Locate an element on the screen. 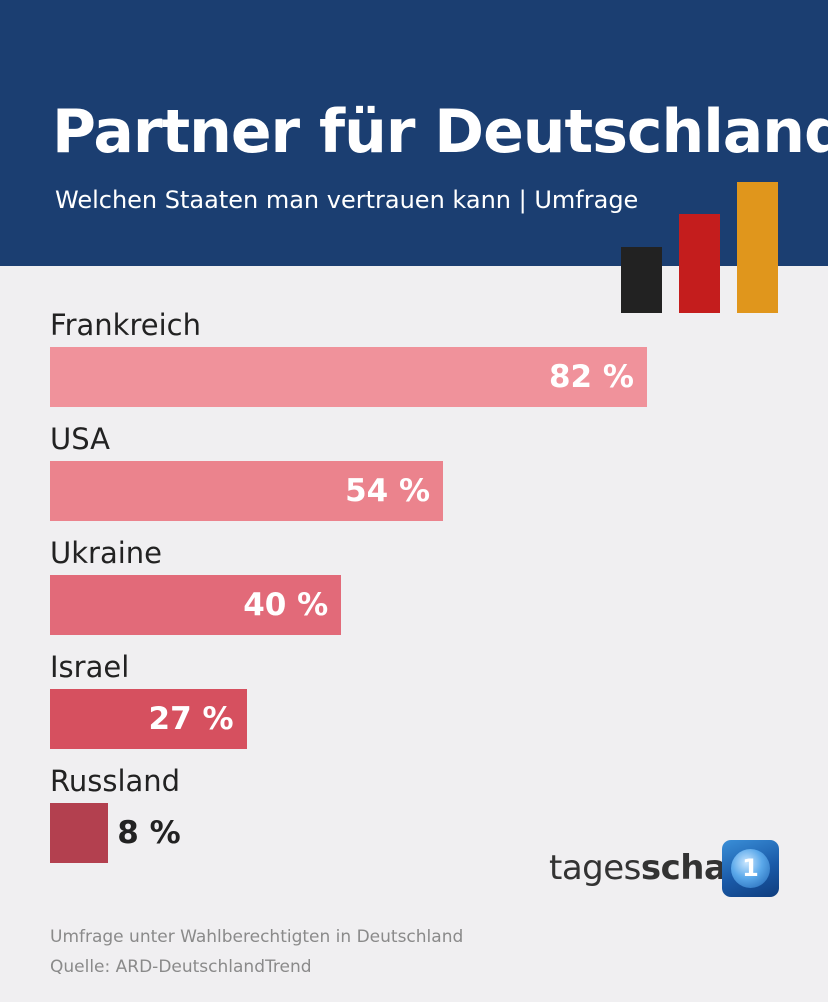 This screenshot has height=1002, width=828. category-label: Ukraine is located at coordinates (106, 553).